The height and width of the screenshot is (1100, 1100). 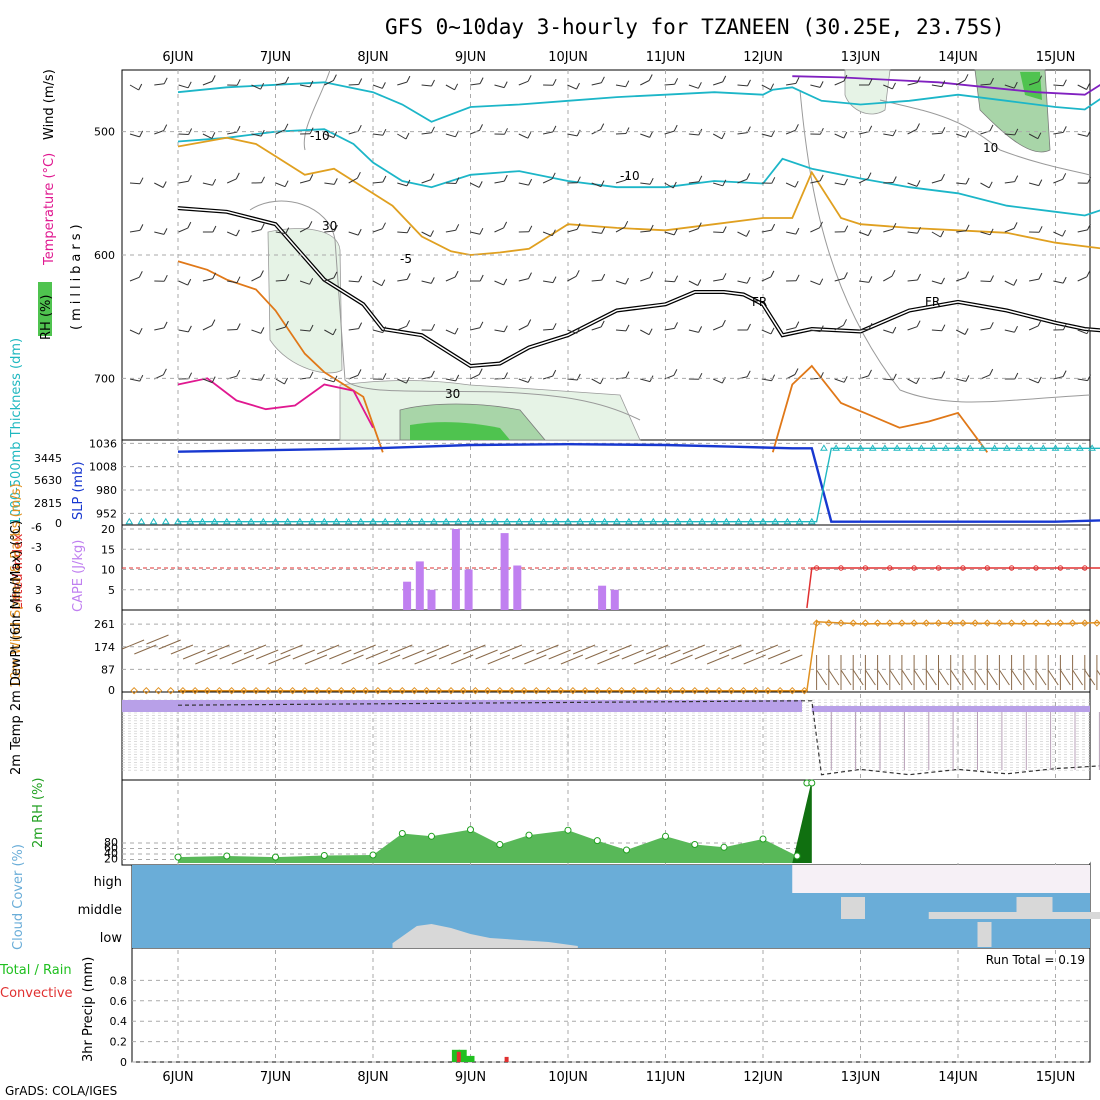 What do you see at coordinates (48, 458) in the screenshot?
I see `thickness-tick-label: 3445` at bounding box center [48, 458].